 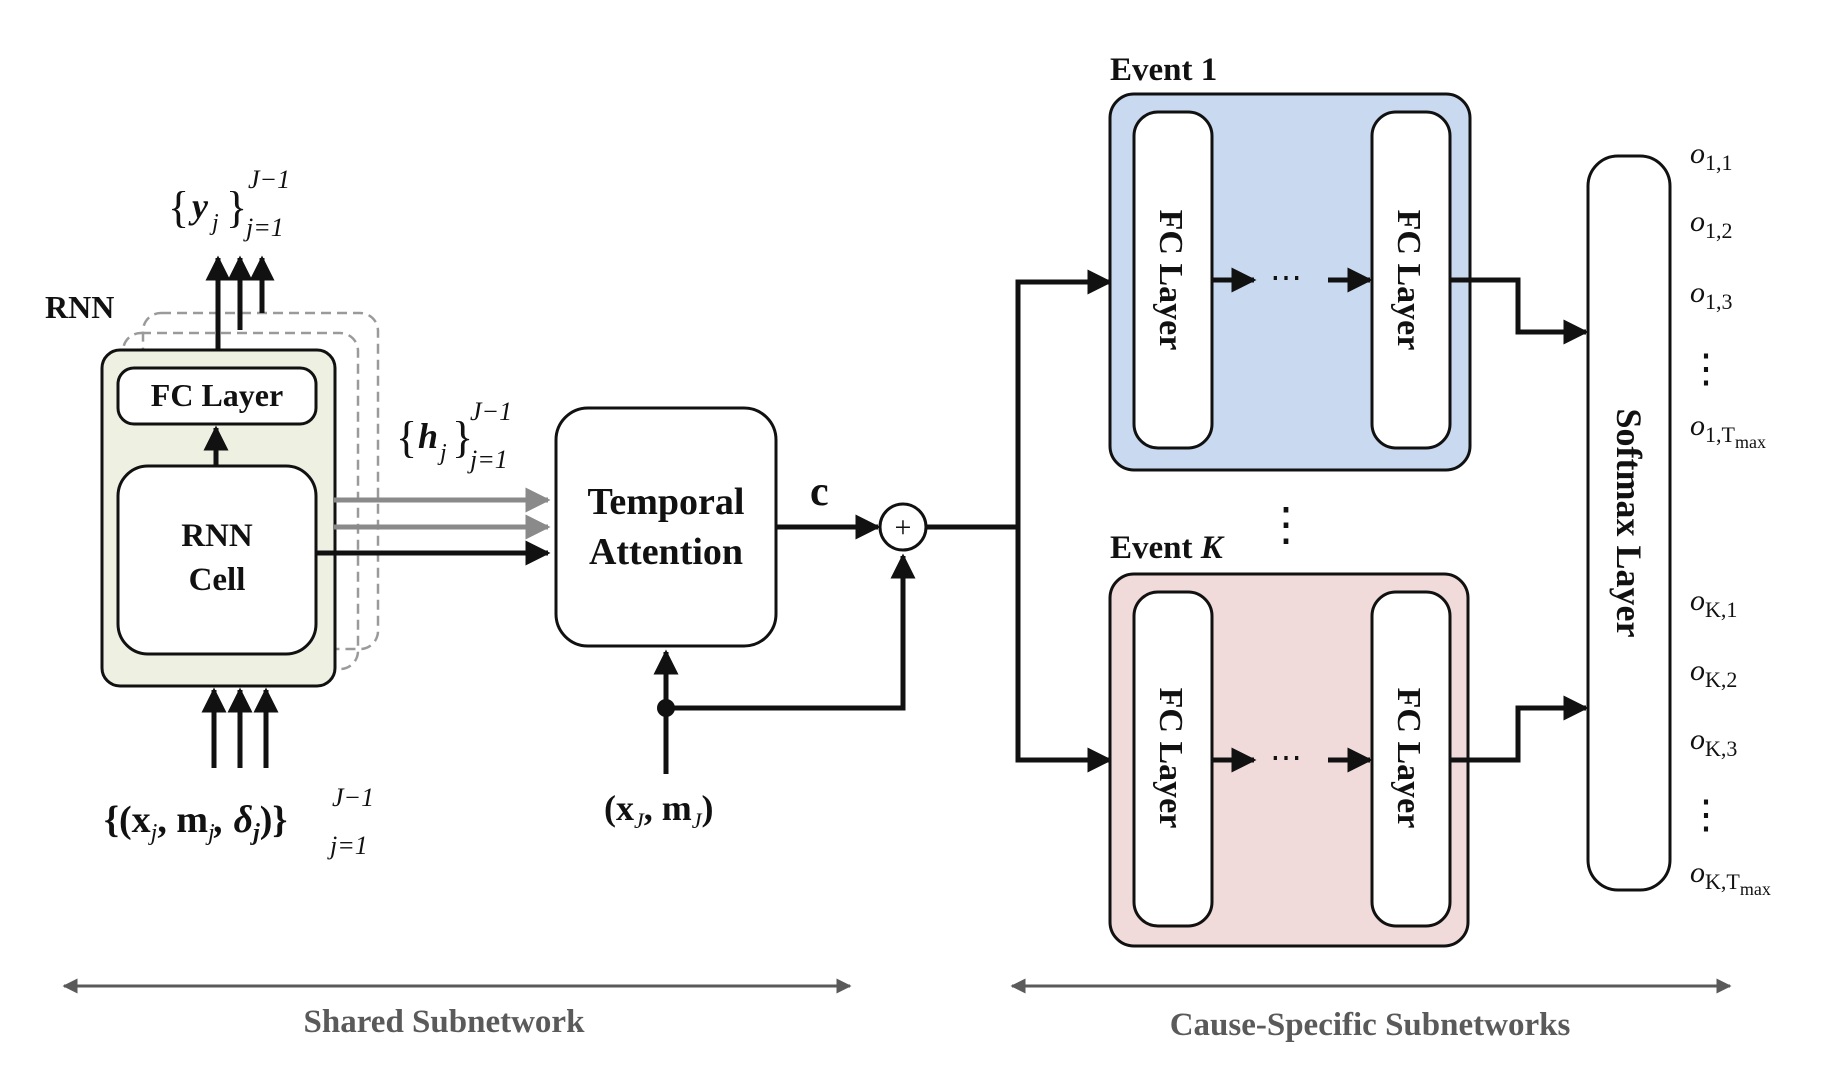 I want to click on split-to-event1-arrow, so click(x=1064, y=398).